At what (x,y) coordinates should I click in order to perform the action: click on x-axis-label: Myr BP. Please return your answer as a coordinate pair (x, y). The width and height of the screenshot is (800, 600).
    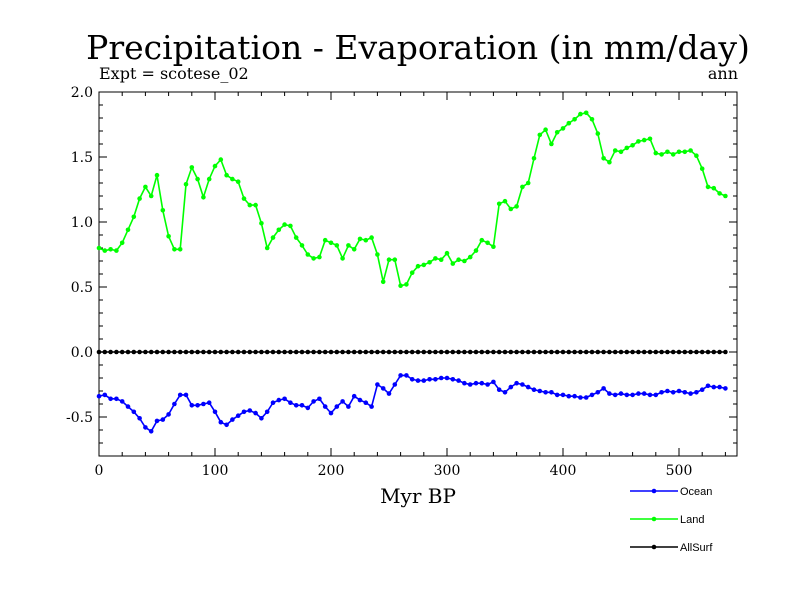
    Looking at the image, I should click on (418, 496).